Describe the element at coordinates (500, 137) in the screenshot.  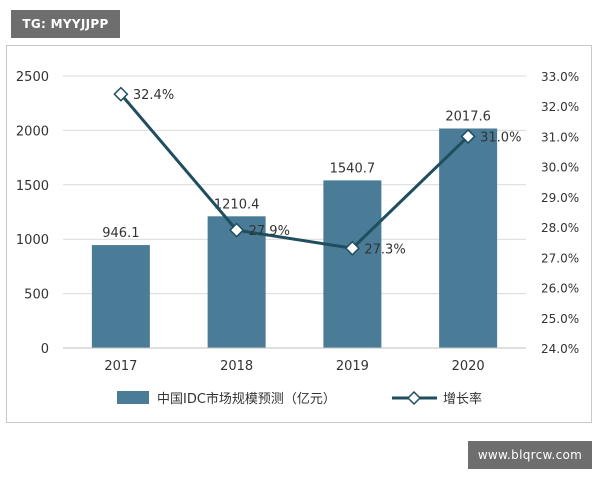
I see `line-data-label: 31.0%` at that location.